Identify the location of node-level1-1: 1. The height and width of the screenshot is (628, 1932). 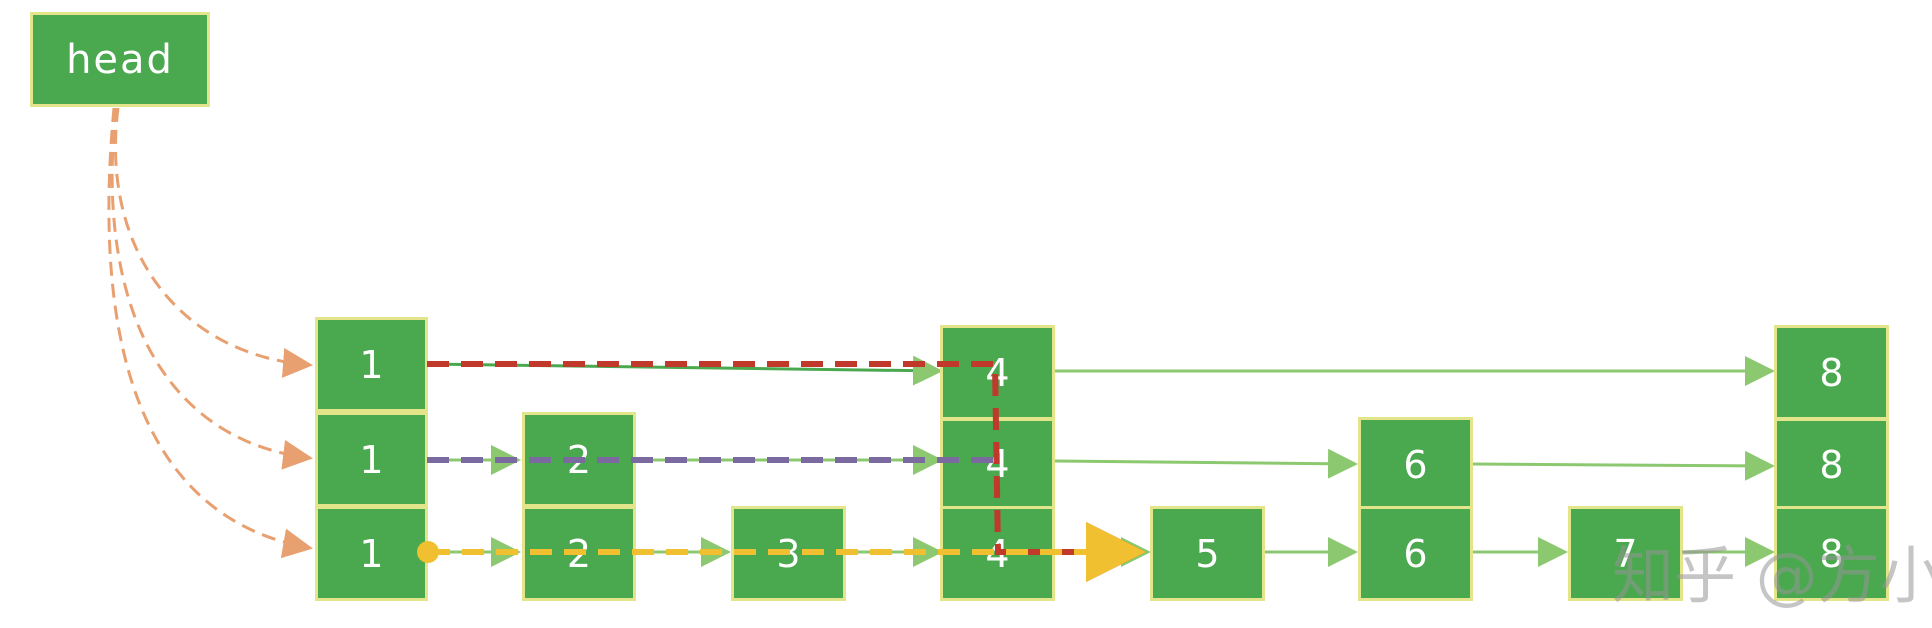
(371, 459).